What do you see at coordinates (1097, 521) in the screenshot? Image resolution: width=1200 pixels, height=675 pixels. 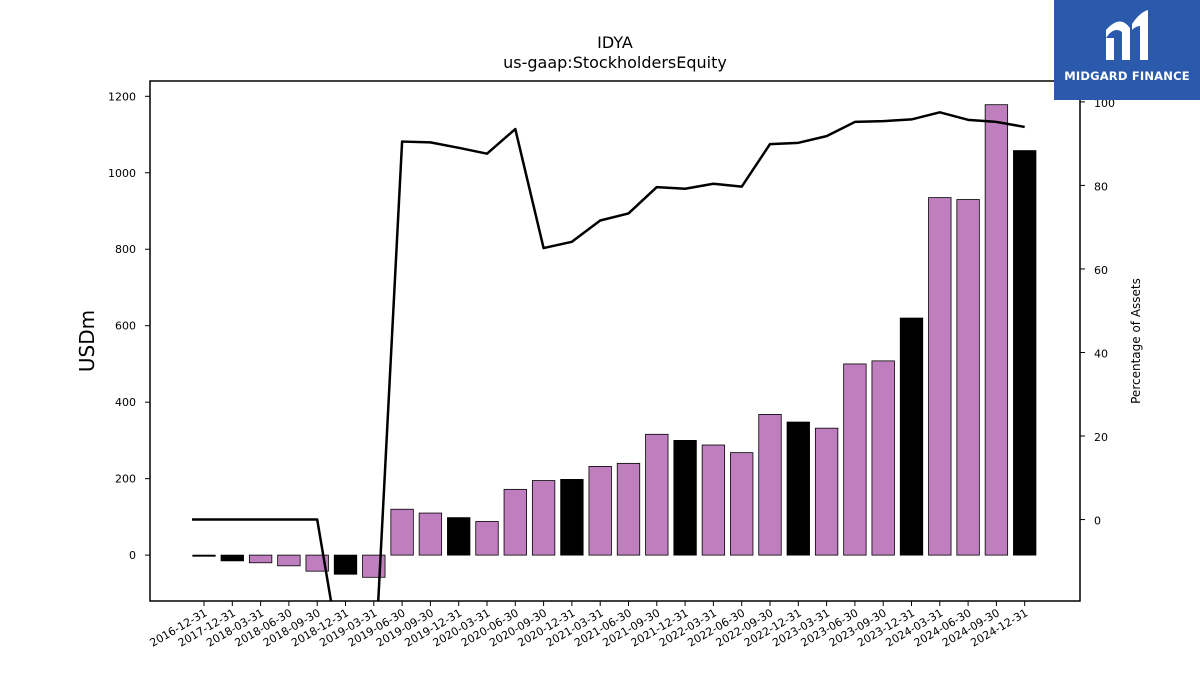 I see `y2-tick-label: 0` at bounding box center [1097, 521].